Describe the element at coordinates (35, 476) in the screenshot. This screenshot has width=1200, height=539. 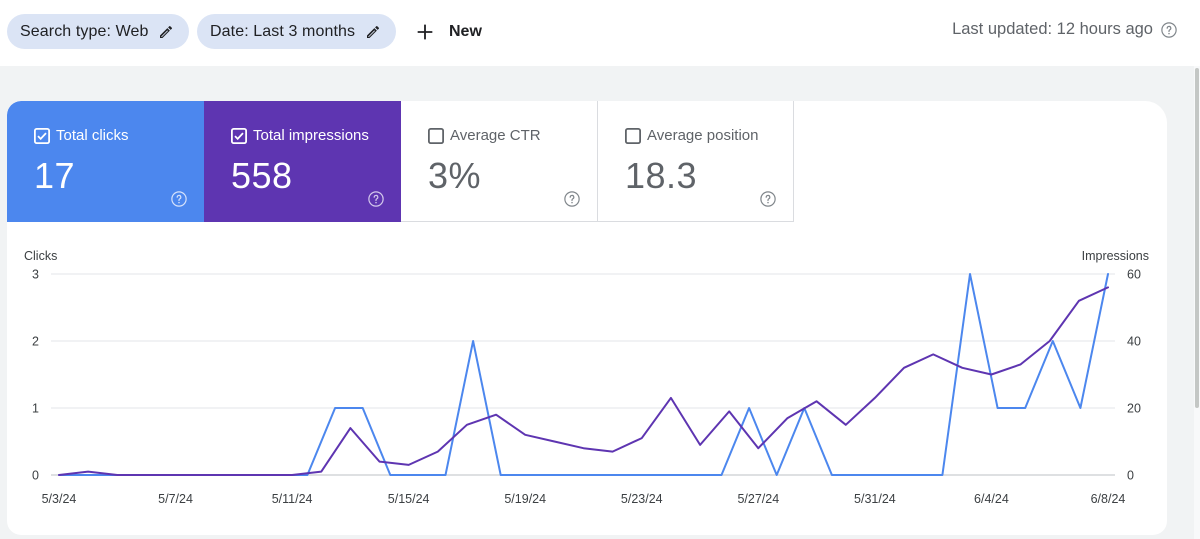
I see `y-left-tick-label: 0` at that location.